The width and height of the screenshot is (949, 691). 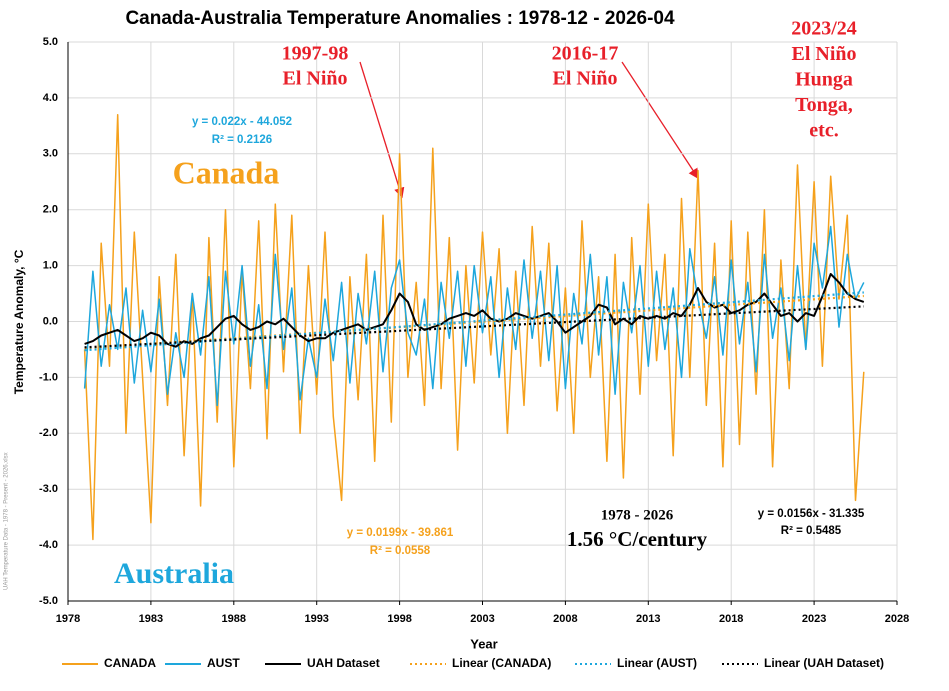 What do you see at coordinates (811, 531) in the screenshot?
I see `trend-r2: R² = 0.5485` at bounding box center [811, 531].